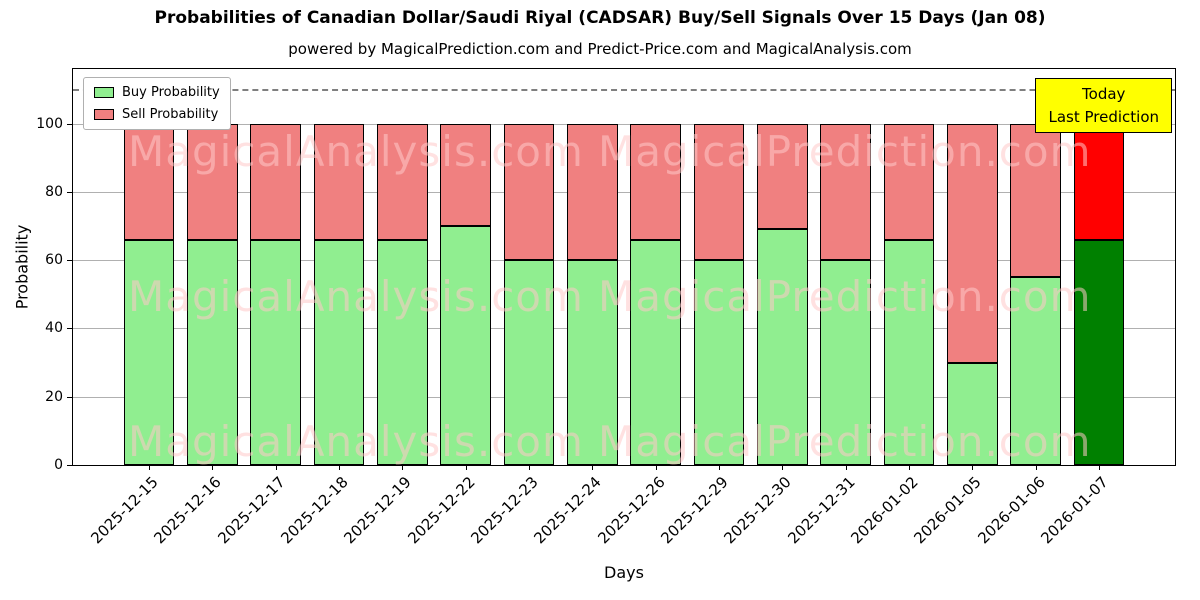 This screenshot has width=1200, height=600. Describe the element at coordinates (54, 260) in the screenshot. I see `y-tick-label: 60` at that location.